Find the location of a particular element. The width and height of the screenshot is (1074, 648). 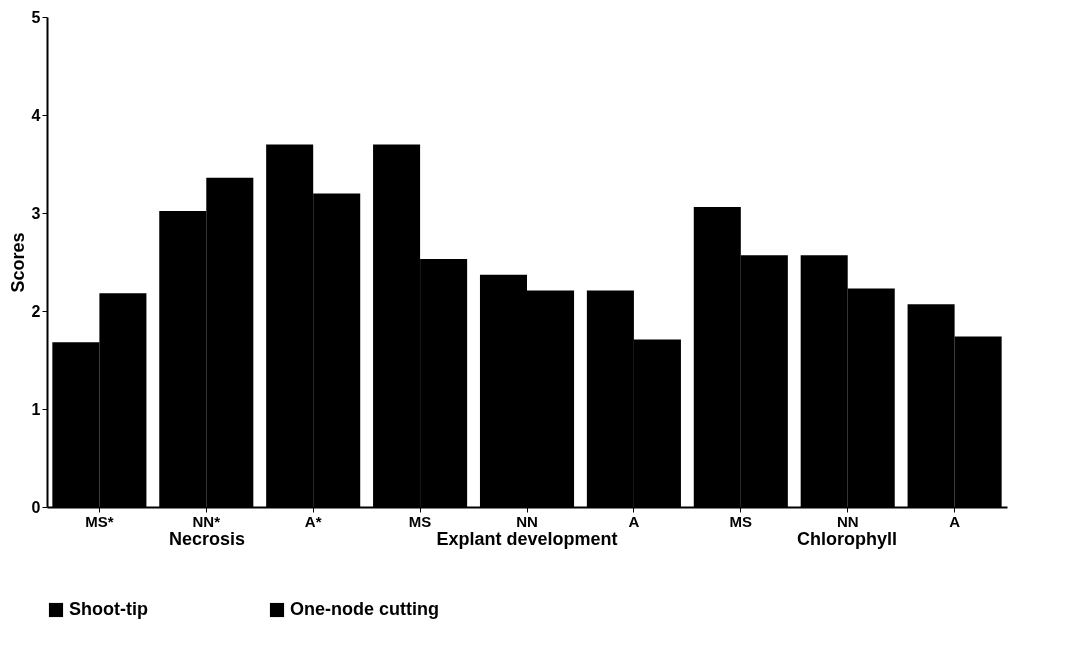

text: Chlorophyll is located at coordinates (847, 539).